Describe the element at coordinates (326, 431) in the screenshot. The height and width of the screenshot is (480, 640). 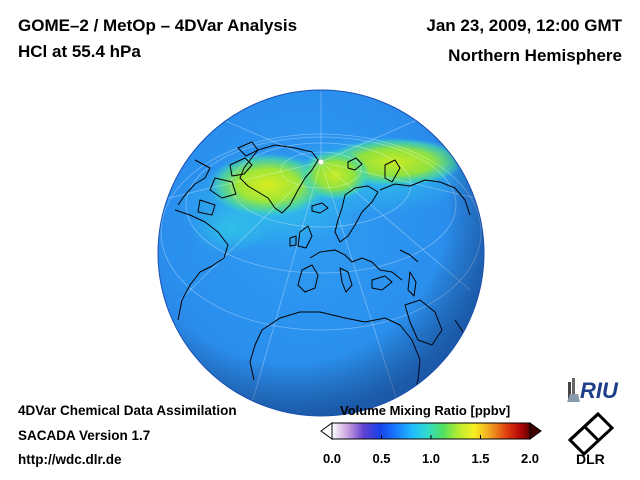
I see `colorbar-underflow-arrow` at that location.